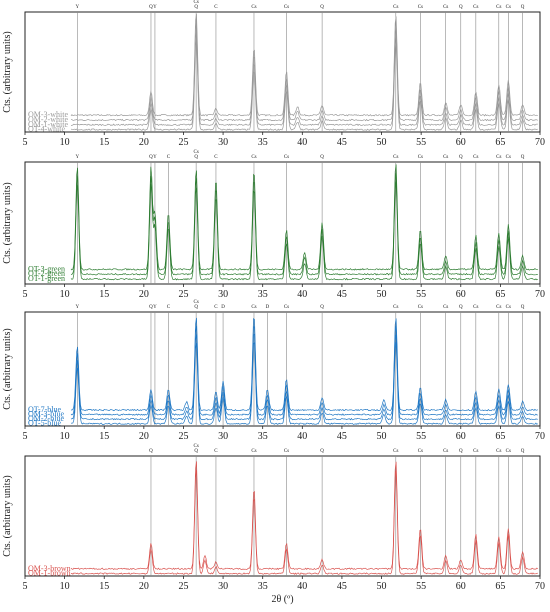 The height and width of the screenshot is (612, 550). I want to click on series-label: OT-5-blue, so click(44, 423).